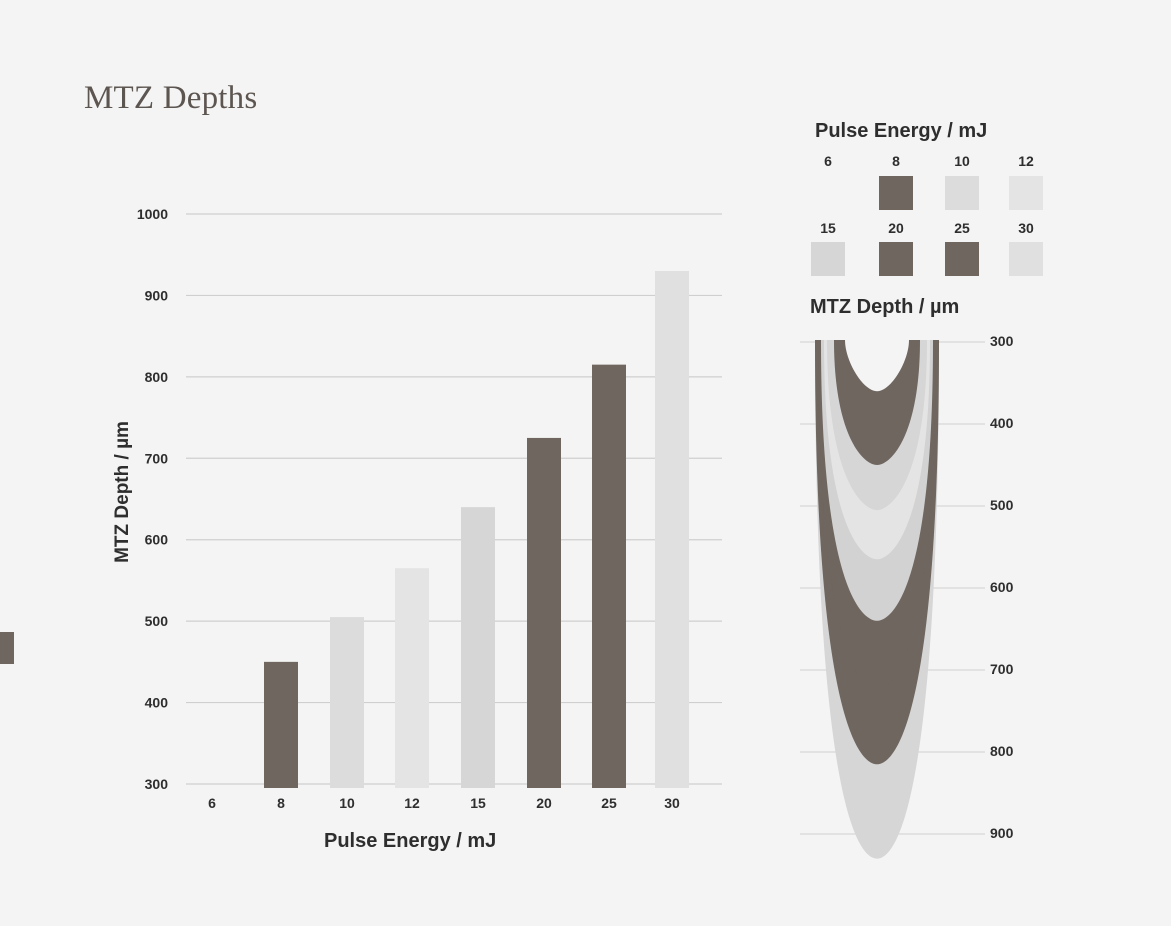 The height and width of the screenshot is (926, 1171). What do you see at coordinates (410, 841) in the screenshot?
I see `x-axis-label: Pulse Energy / mJ` at bounding box center [410, 841].